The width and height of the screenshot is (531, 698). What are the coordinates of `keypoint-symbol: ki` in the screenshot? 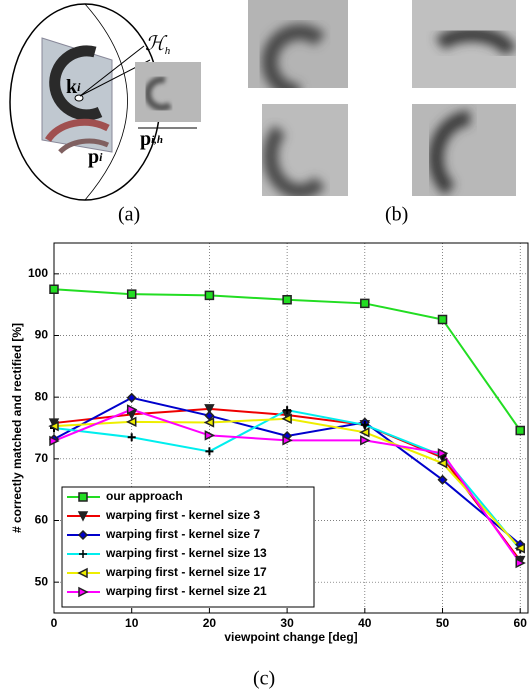 It's located at (73, 87).